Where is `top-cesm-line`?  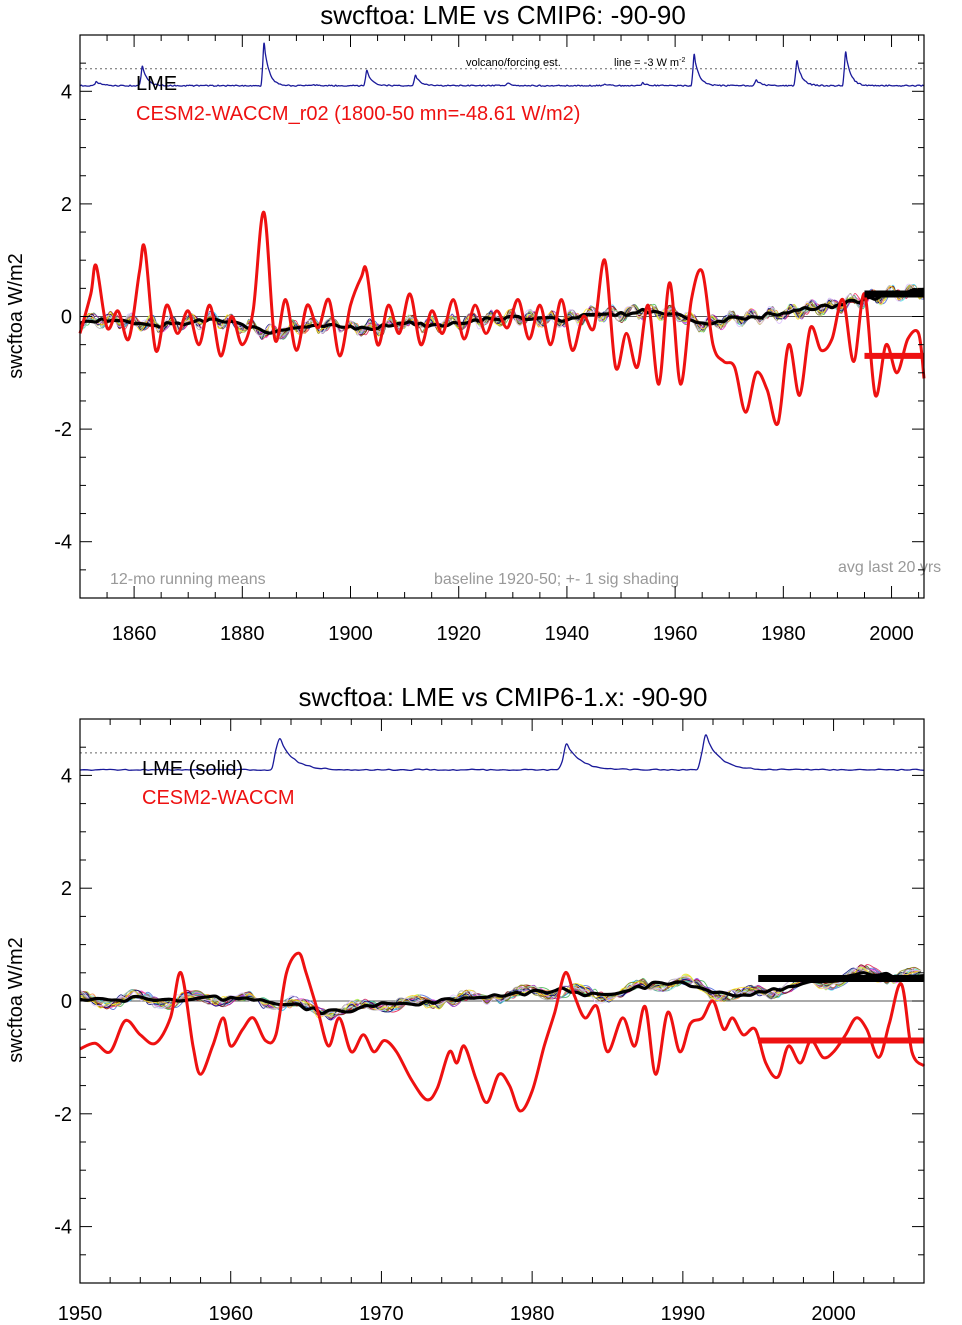 top-cesm-line is located at coordinates (502, 318).